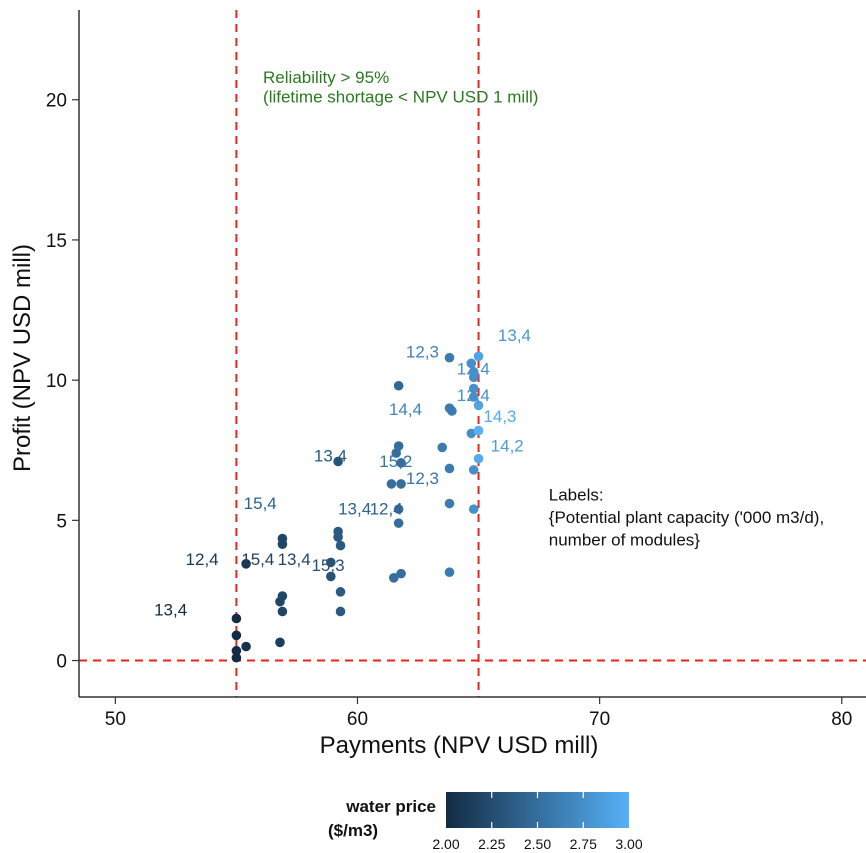  Describe the element at coordinates (576, 495) in the screenshot. I see `annotation-text: Labels:` at that location.